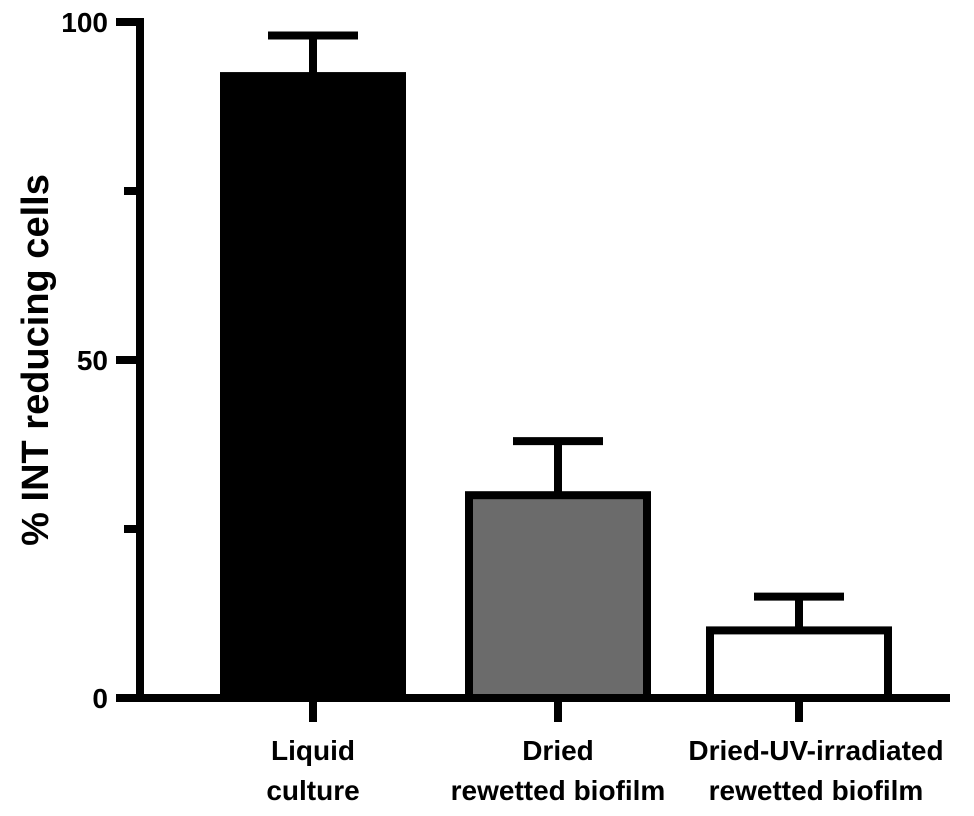 The height and width of the screenshot is (816, 974). What do you see at coordinates (815, 750) in the screenshot?
I see `x-category-label: Dried-UV-irradiated` at bounding box center [815, 750].